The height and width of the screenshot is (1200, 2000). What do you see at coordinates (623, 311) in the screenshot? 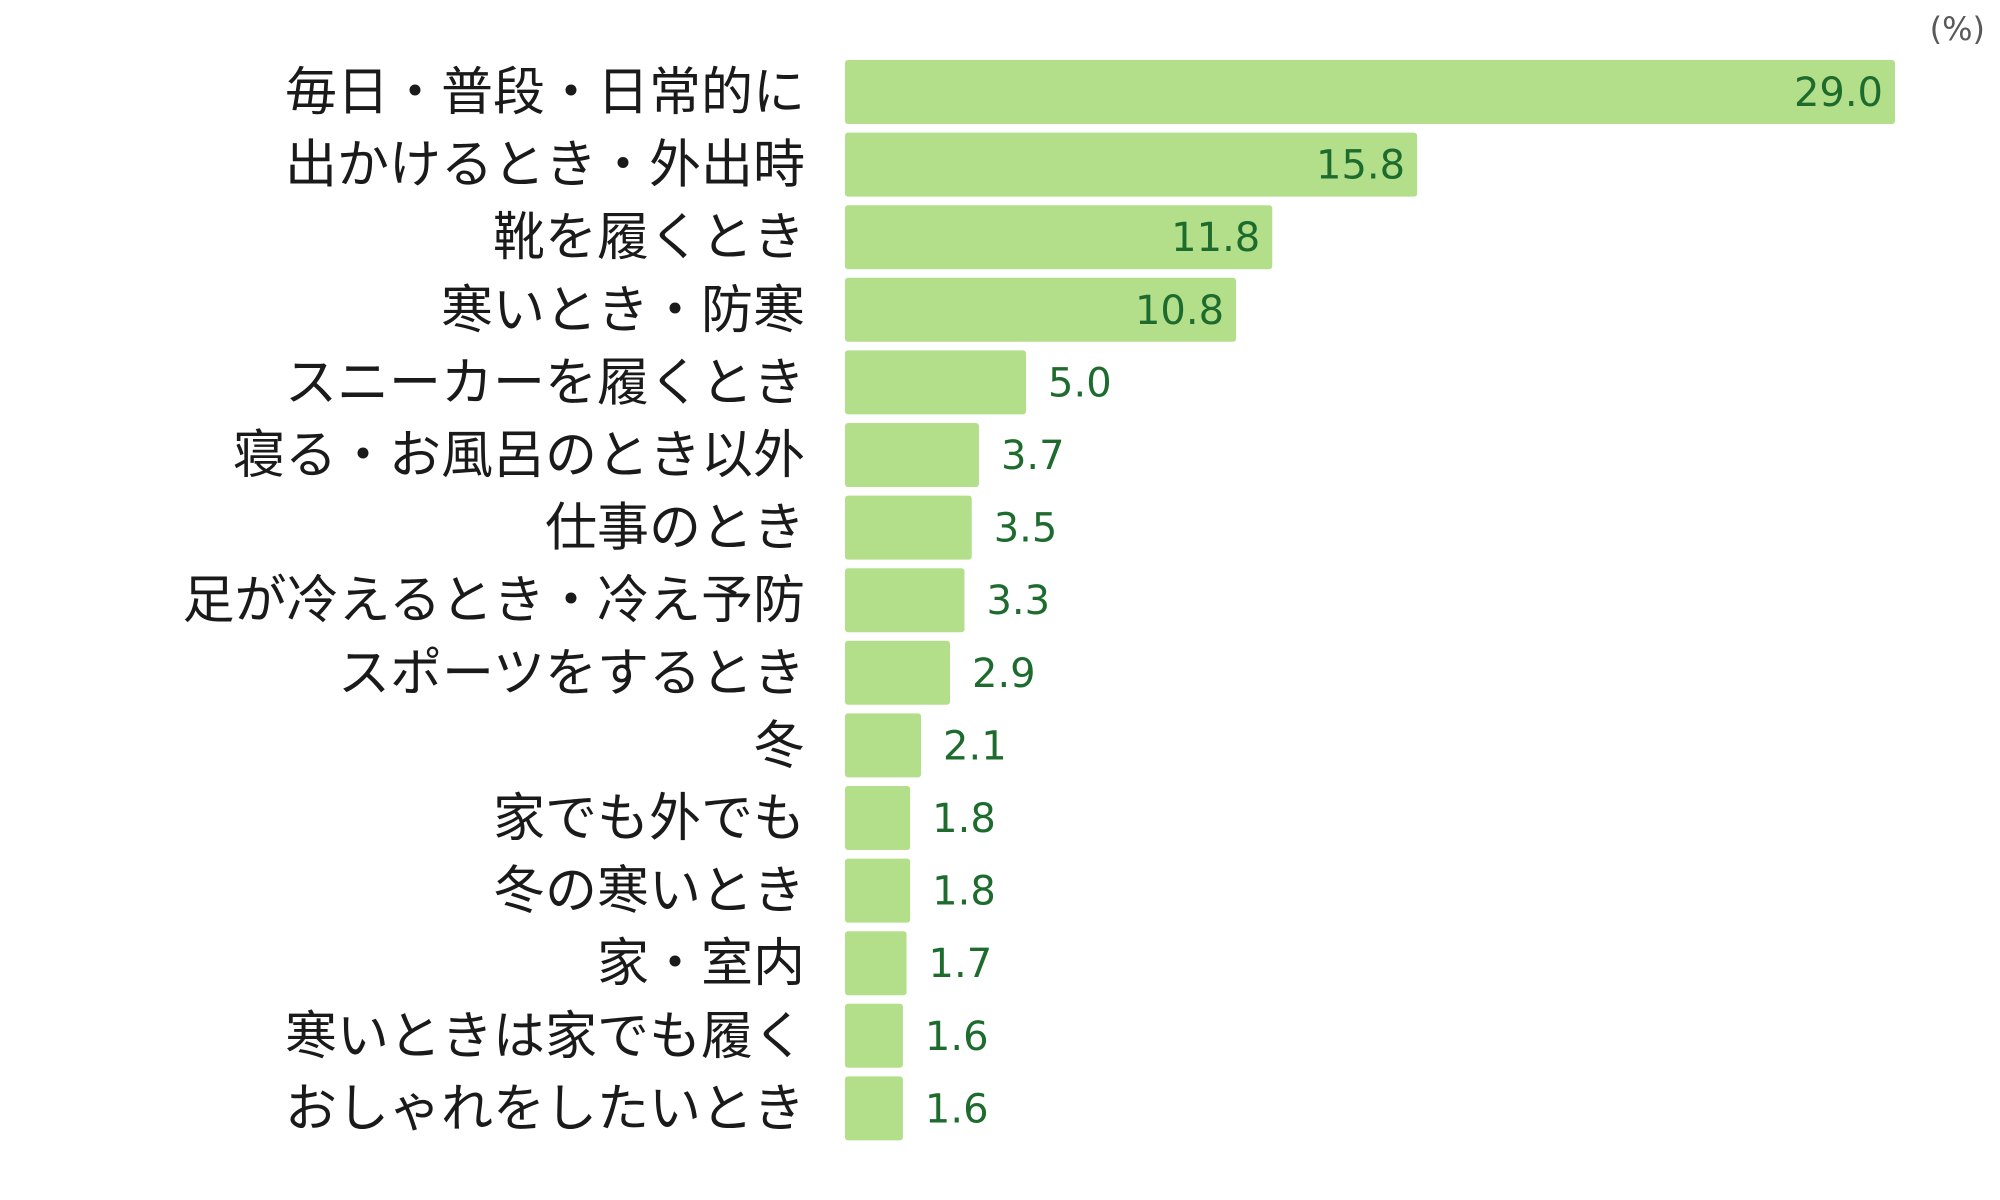
I see `category-label: 寒いとき・防寒` at bounding box center [623, 311].